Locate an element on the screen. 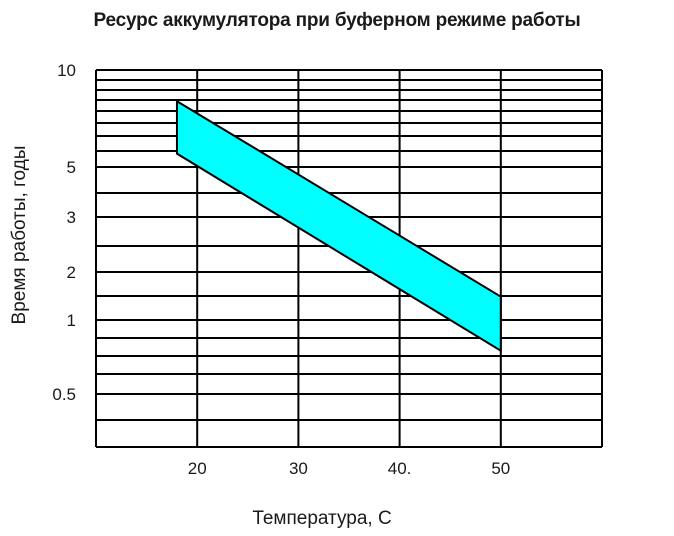  x-tick-label: 50 is located at coordinates (500, 468).